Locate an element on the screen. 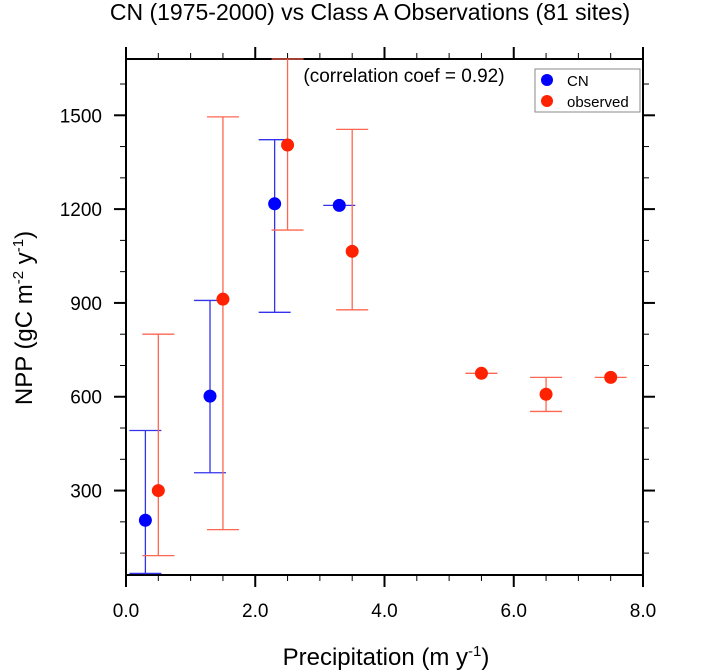 The image size is (720, 672). x-tick-label: 8.0 is located at coordinates (643, 611).